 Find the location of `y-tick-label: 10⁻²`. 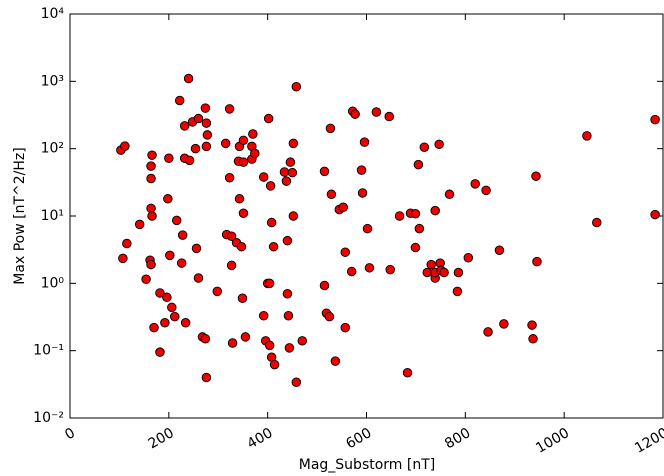

y-tick-label: 10⁻² is located at coordinates (48, 418).